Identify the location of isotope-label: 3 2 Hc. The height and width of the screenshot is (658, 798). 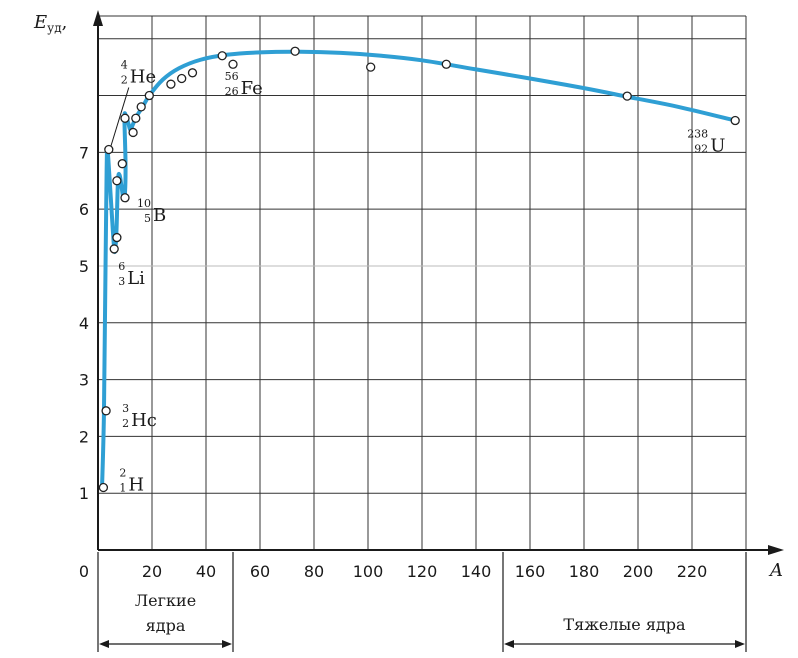
(139, 416).